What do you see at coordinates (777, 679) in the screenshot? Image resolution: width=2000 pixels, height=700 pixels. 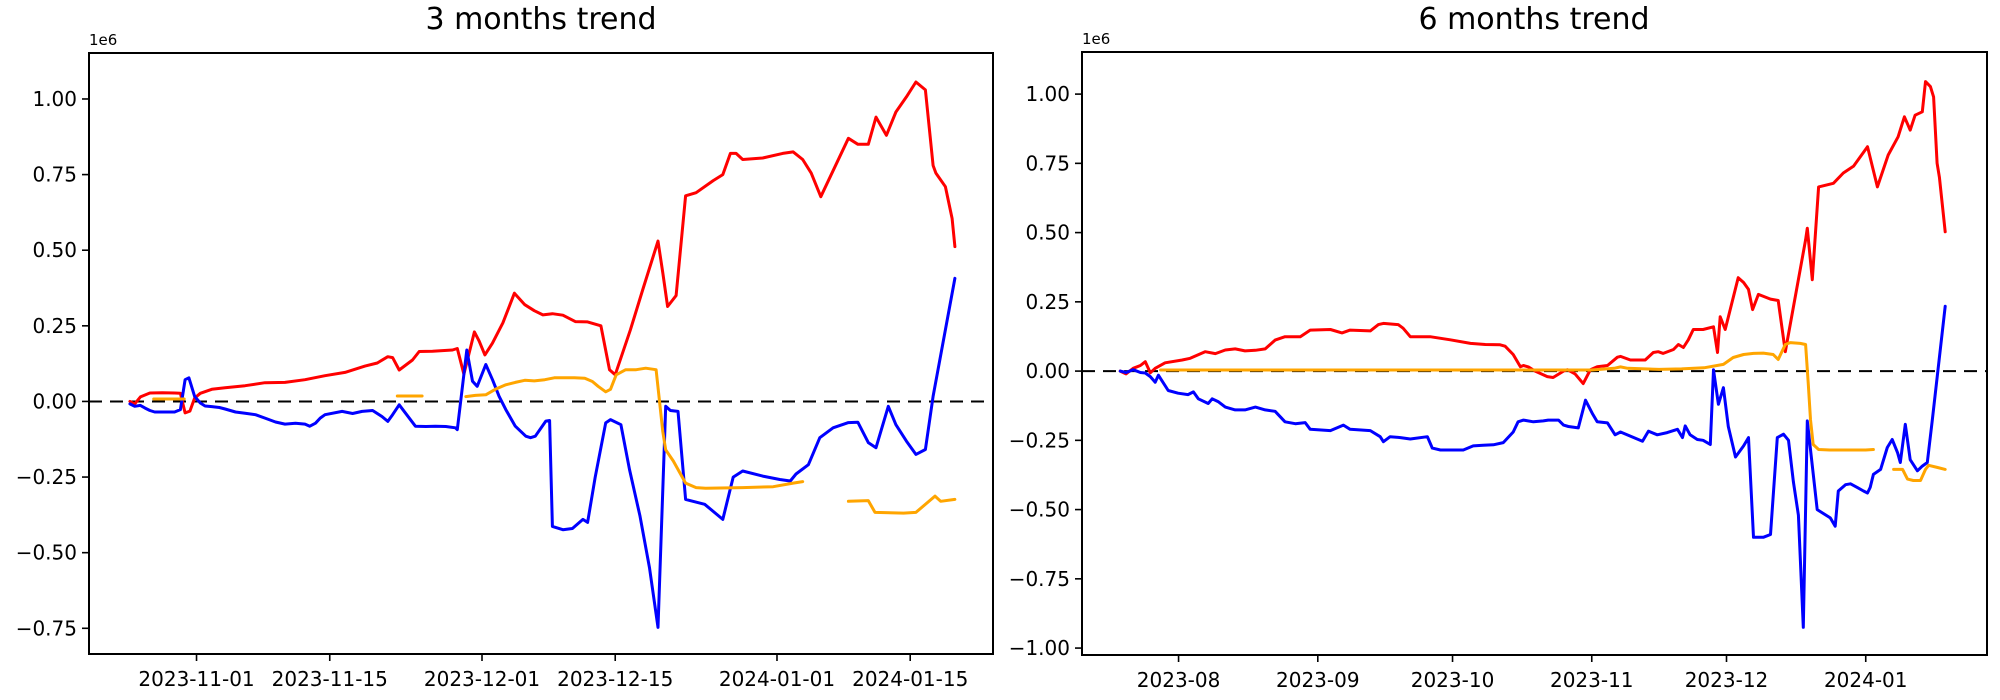 I see `x-tick-label: 2024-01-01` at bounding box center [777, 679].